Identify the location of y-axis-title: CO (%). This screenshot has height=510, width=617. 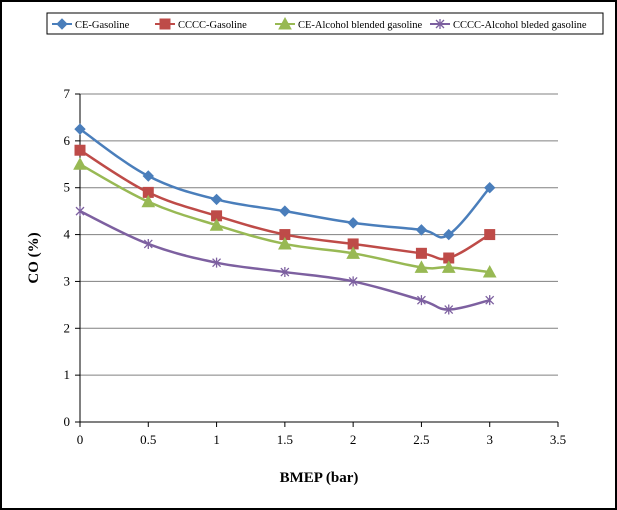
(34, 257).